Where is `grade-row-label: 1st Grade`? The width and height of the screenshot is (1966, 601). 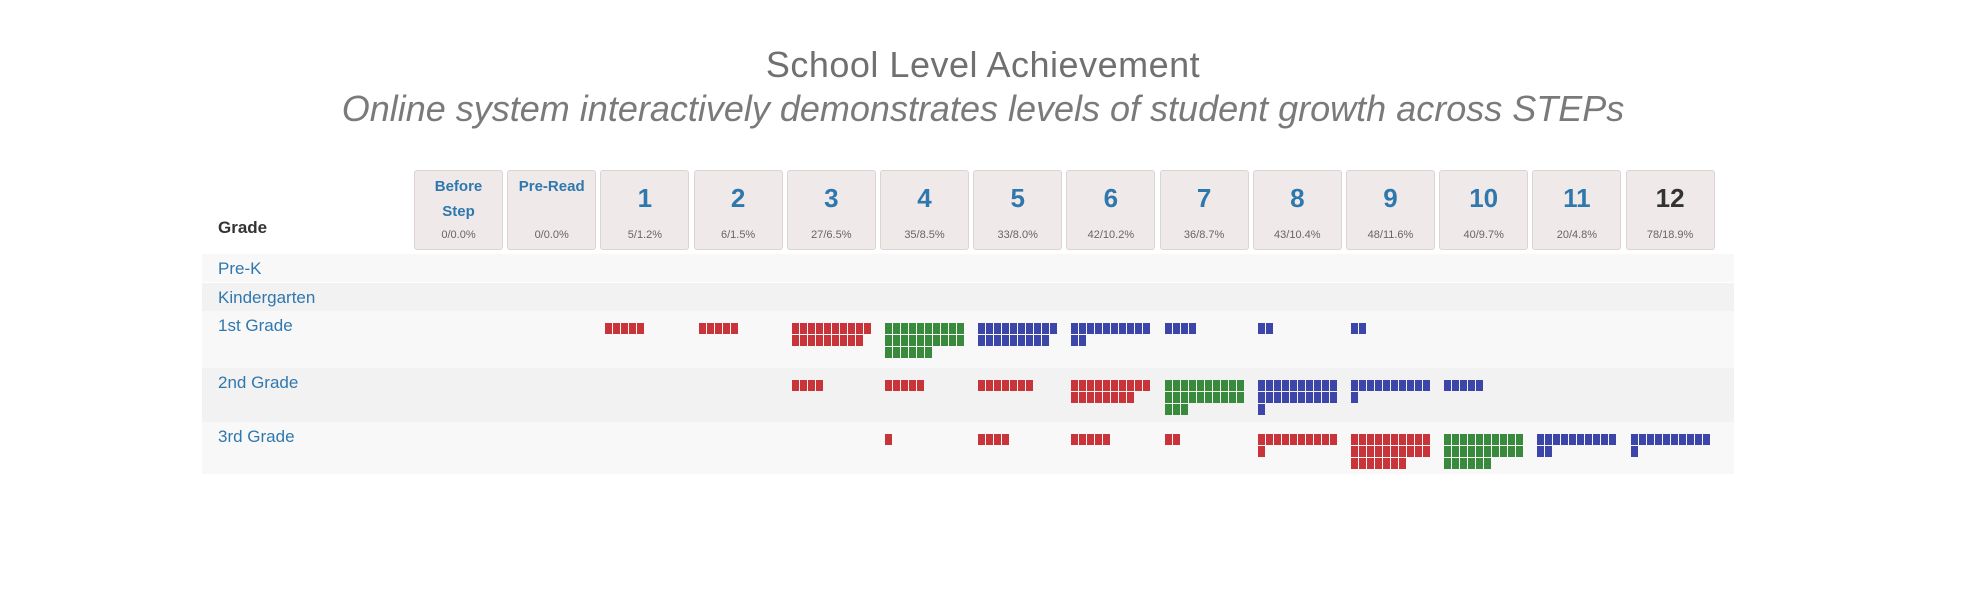
grade-row-label: 1st Grade is located at coordinates (255, 325).